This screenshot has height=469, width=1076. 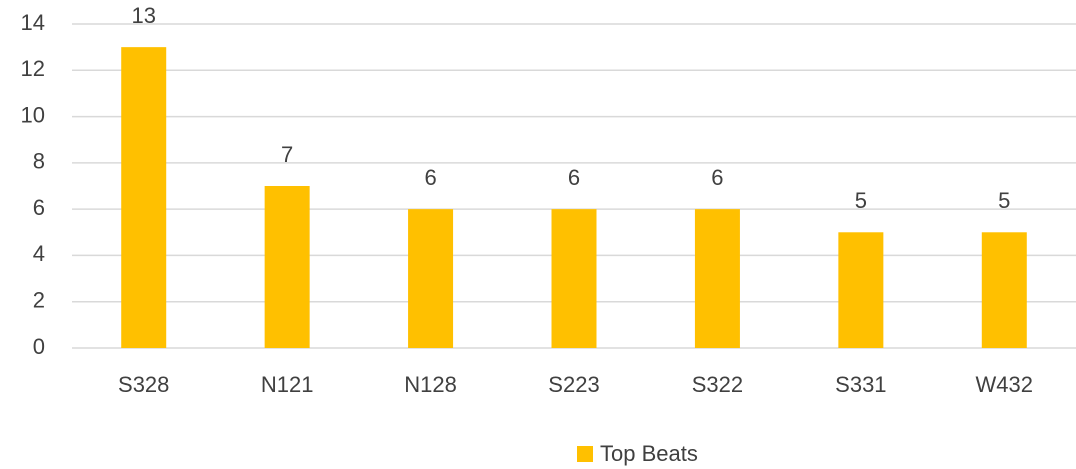 What do you see at coordinates (287, 384) in the screenshot?
I see `x-tick-label: N121` at bounding box center [287, 384].